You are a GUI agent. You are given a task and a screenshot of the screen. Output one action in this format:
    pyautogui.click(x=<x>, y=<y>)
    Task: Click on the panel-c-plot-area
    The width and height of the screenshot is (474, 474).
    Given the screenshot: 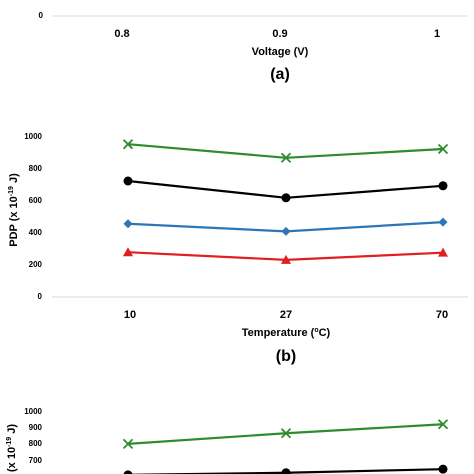 What is the action you would take?
    pyautogui.click(x=285, y=446)
    